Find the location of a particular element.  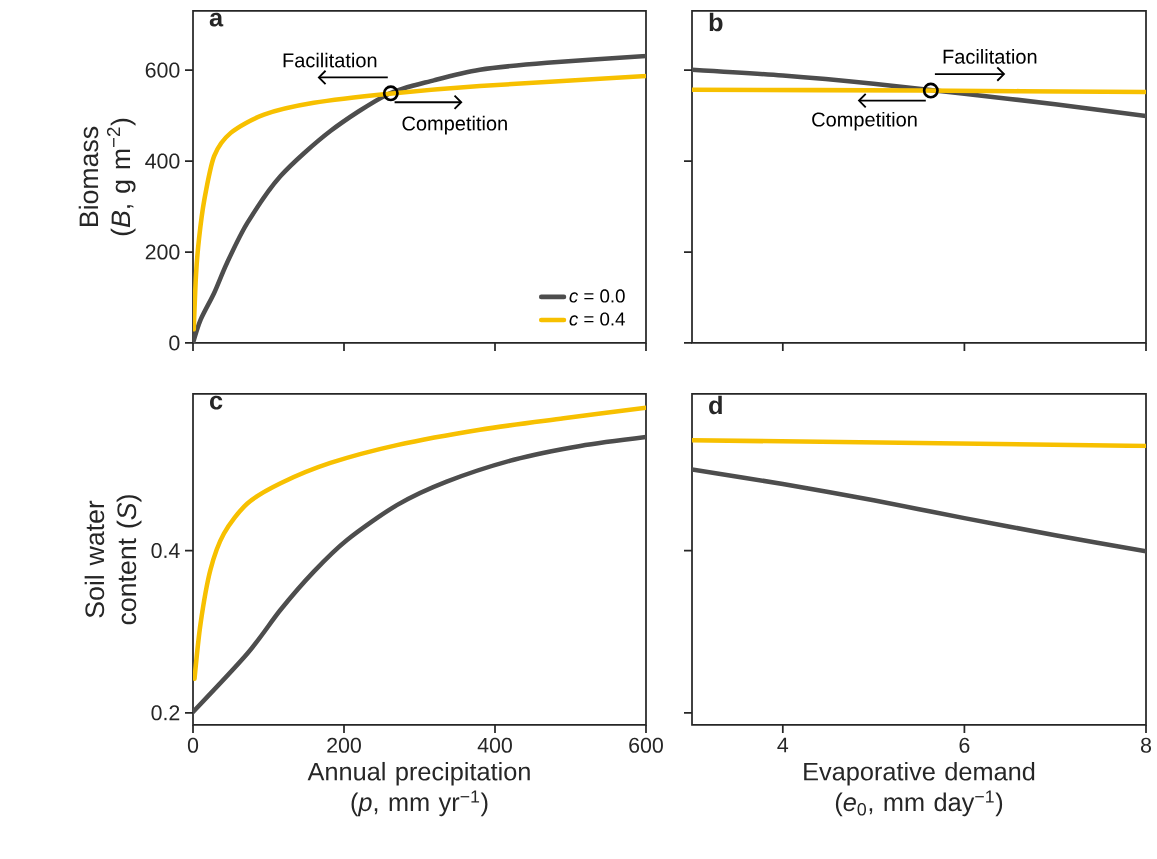

x-tick-label: 6 is located at coordinates (964, 745).